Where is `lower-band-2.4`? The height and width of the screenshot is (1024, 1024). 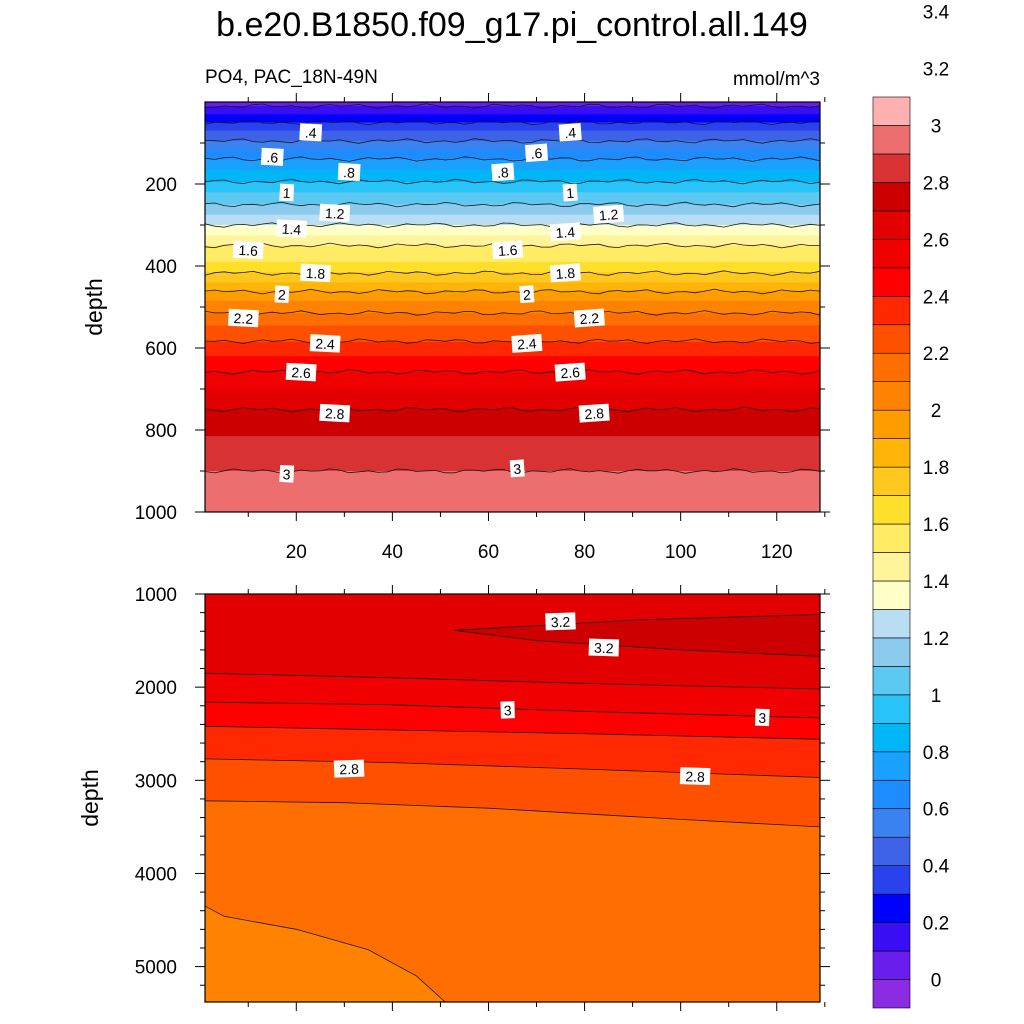 lower-band-2.4 is located at coordinates (325, 954).